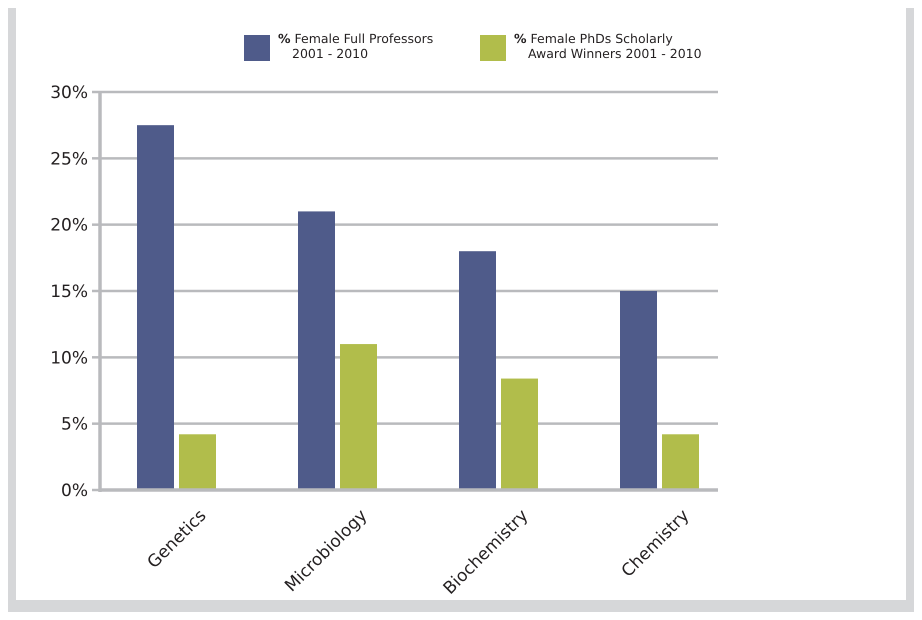 The height and width of the screenshot is (620, 922). I want to click on legend-label: % Female PhDs Scholarly Award Winners 2001 - 2010, so click(608, 46).